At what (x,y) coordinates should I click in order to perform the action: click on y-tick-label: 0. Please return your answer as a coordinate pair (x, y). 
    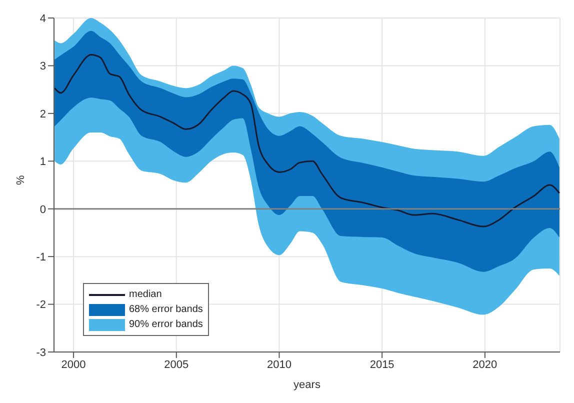
    Looking at the image, I should click on (43, 210).